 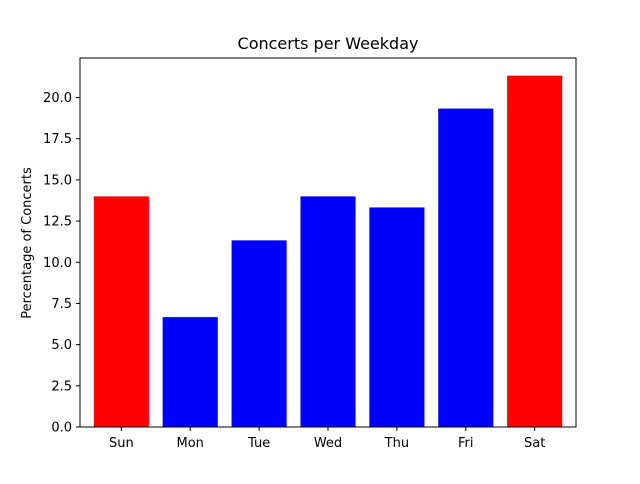 I want to click on bar-tue, so click(x=259, y=333).